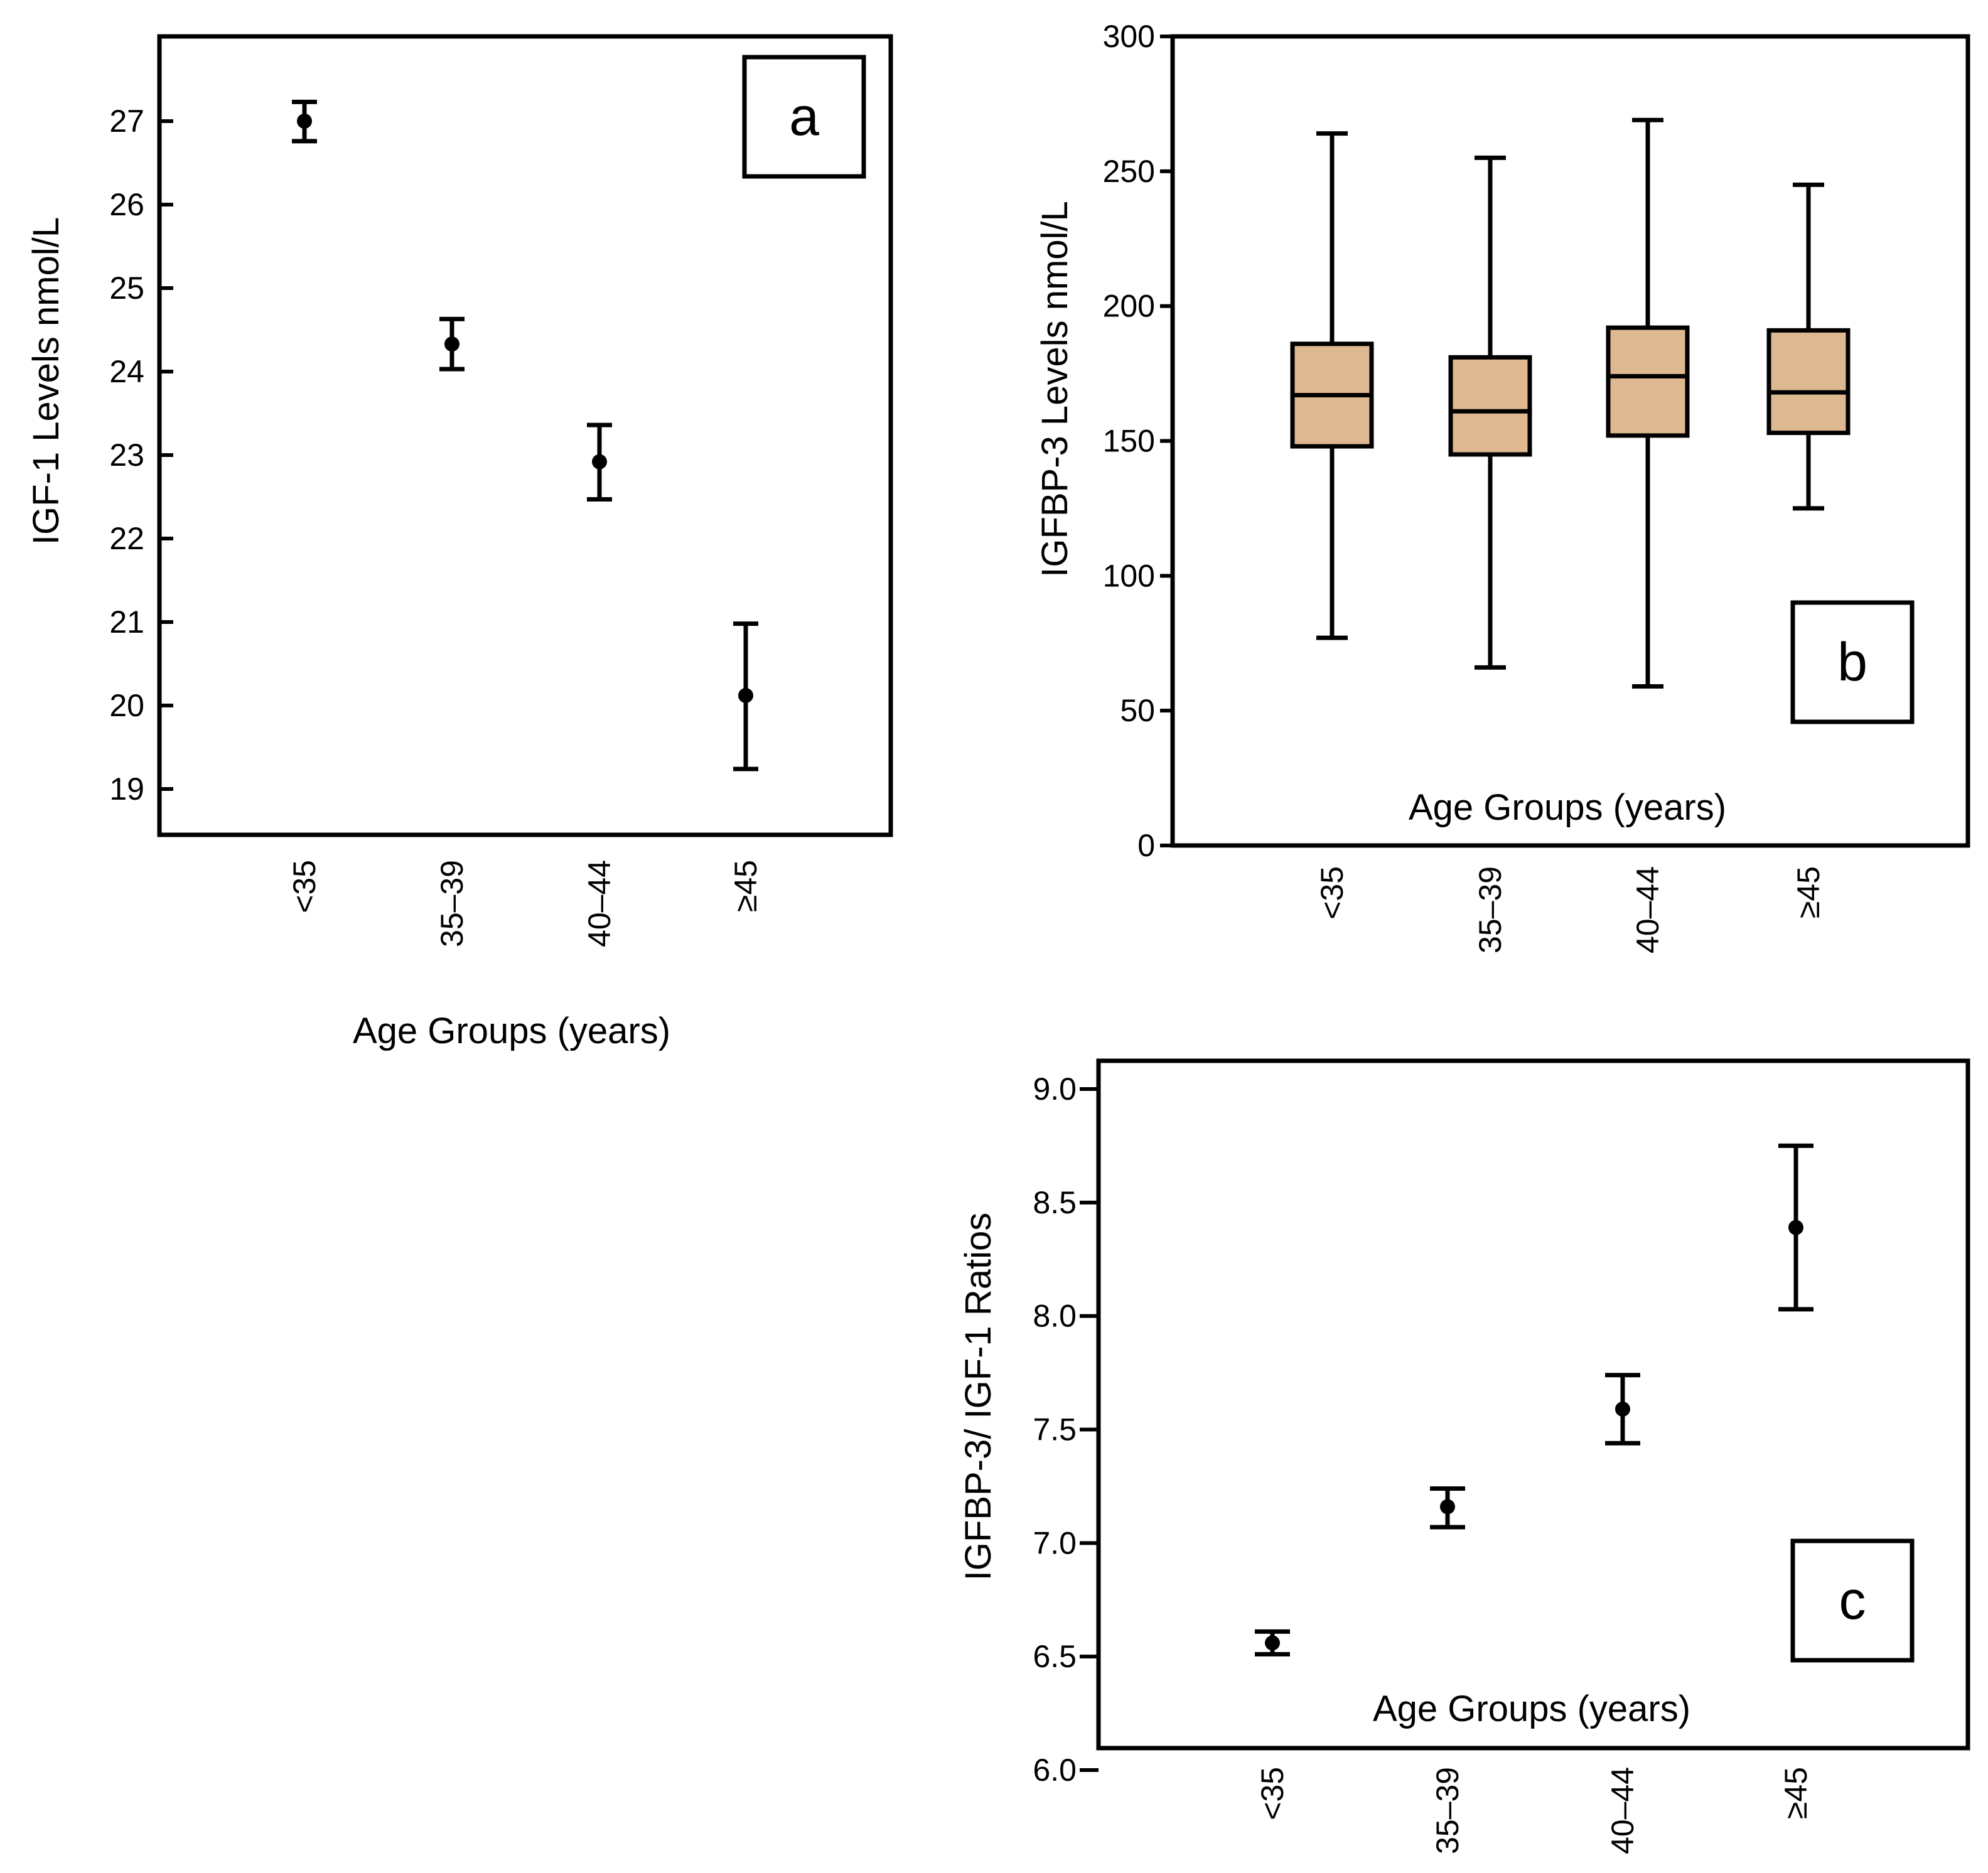  I want to click on panel-a-x-tick-label-ge45: ≥45, so click(745, 886).